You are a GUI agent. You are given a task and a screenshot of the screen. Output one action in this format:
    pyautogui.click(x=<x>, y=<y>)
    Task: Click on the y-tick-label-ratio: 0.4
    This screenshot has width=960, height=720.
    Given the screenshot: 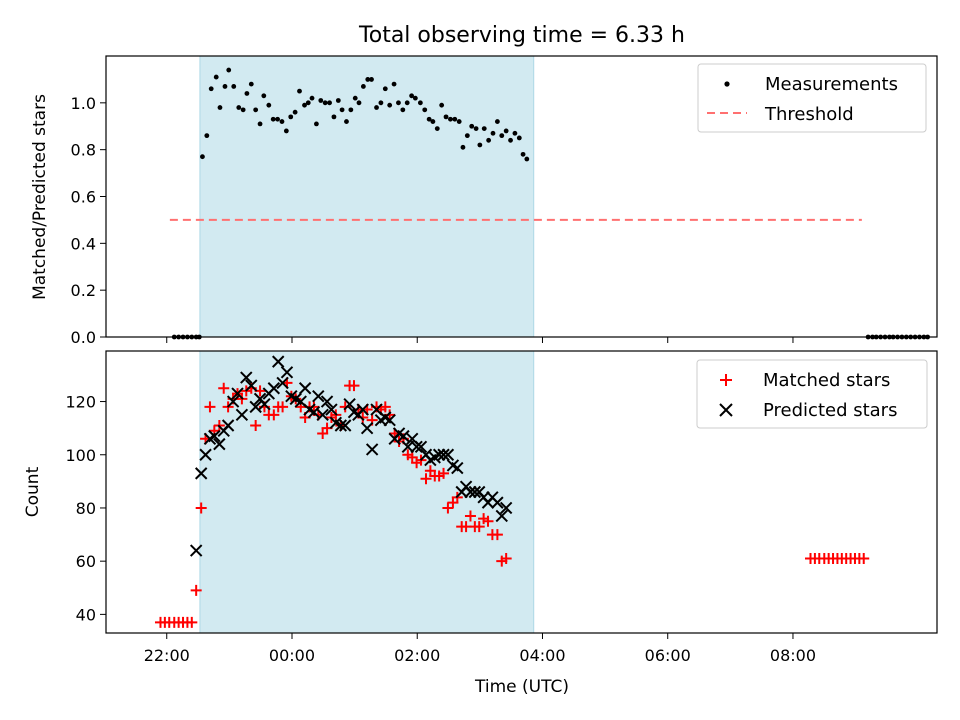 What is the action you would take?
    pyautogui.click(x=83, y=243)
    